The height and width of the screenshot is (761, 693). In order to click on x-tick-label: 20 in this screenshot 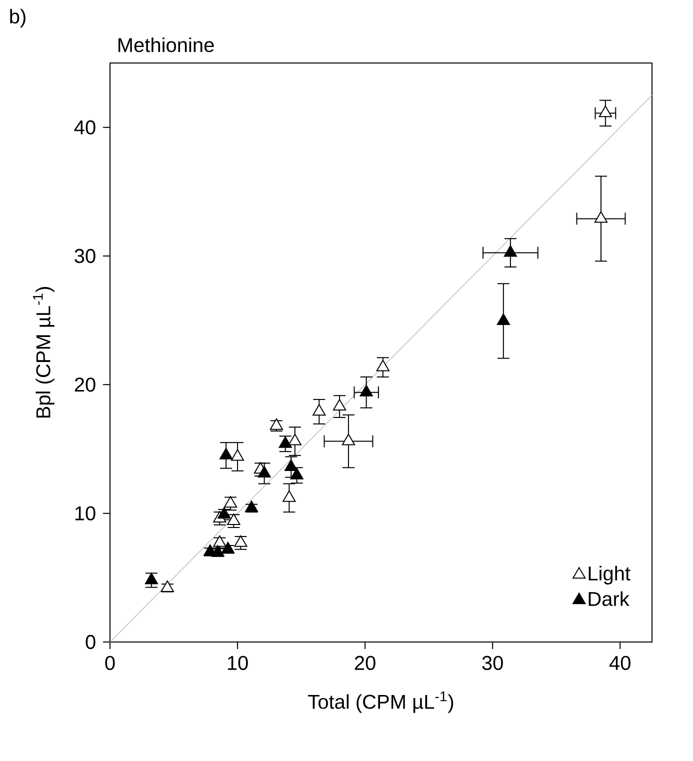, I will do `click(365, 663)`.